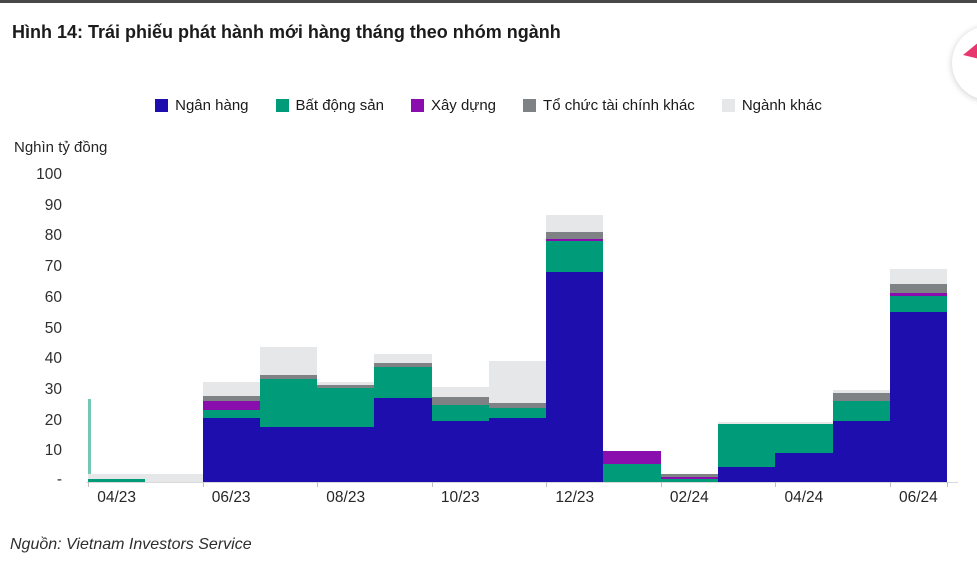  I want to click on y-tick-label: 60, so click(53, 297).